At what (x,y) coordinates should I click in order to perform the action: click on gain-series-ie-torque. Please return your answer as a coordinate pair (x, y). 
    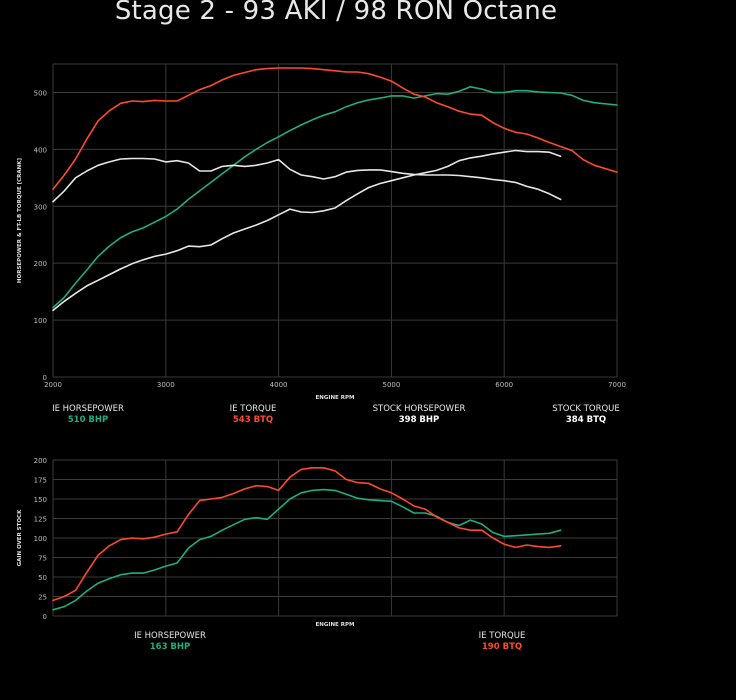
    Looking at the image, I should click on (307, 534).